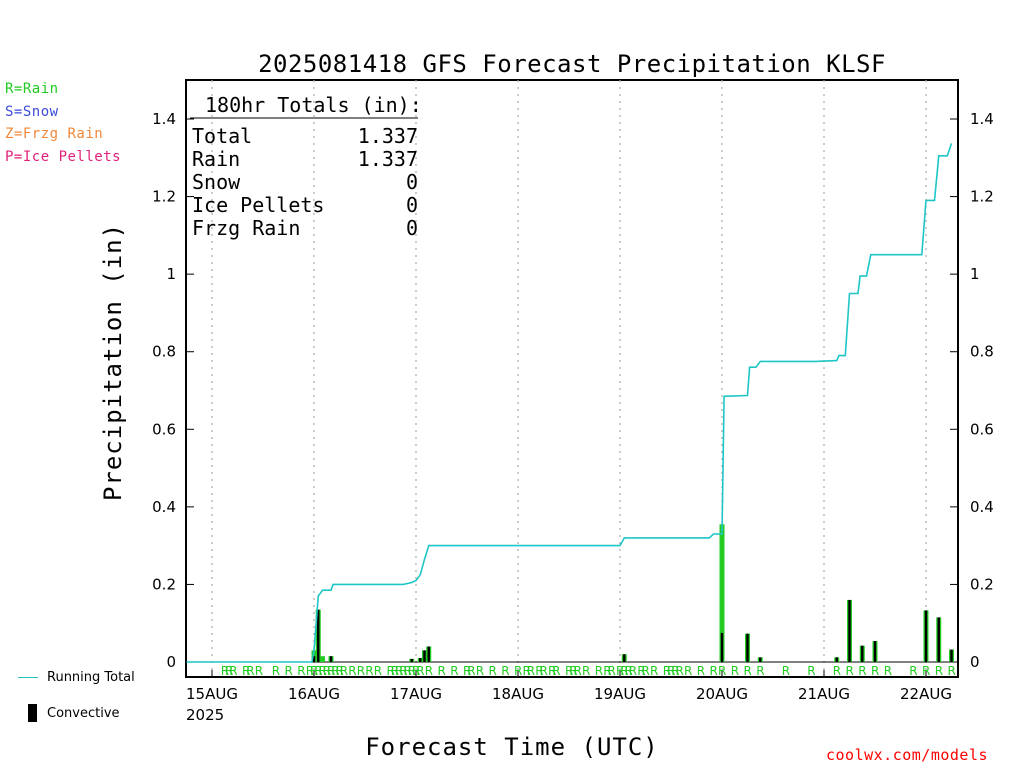 Image resolution: width=1024 pixels, height=768 pixels. What do you see at coordinates (63, 157) in the screenshot?
I see `legend-ice-pellets: P=Ice Pellets` at bounding box center [63, 157].